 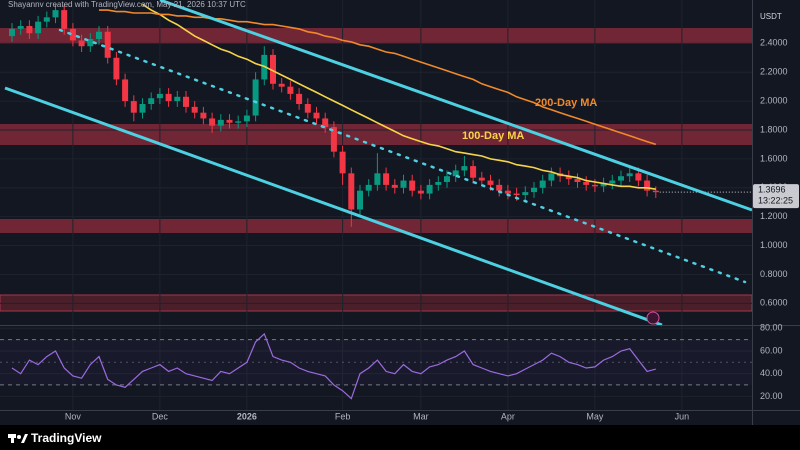 I want to click on support-zone, so click(x=376, y=226).